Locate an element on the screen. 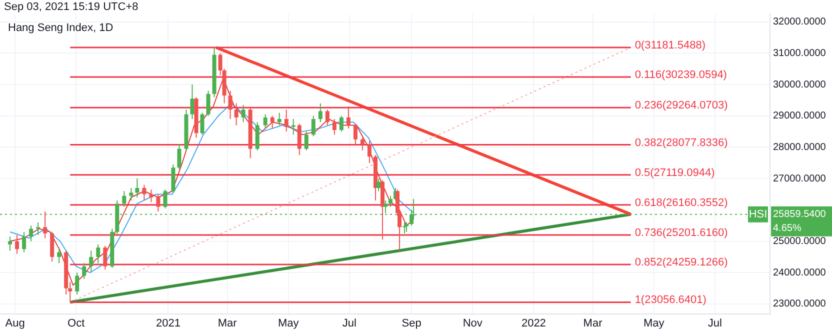 The width and height of the screenshot is (832, 334). y-tick-label: 23000.0000 is located at coordinates (799, 304).